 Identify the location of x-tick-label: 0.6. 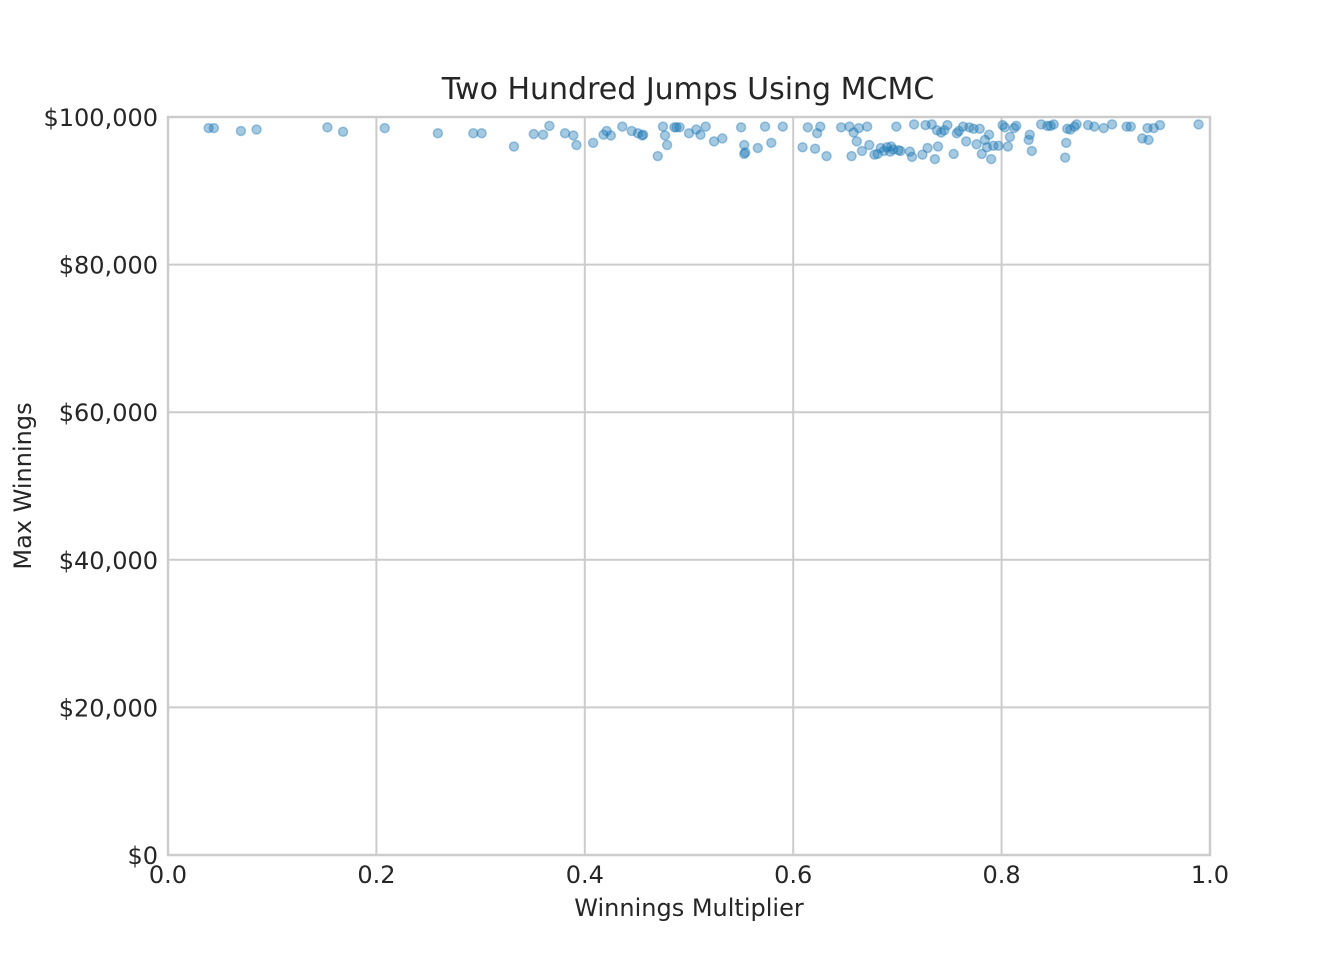
(793, 875).